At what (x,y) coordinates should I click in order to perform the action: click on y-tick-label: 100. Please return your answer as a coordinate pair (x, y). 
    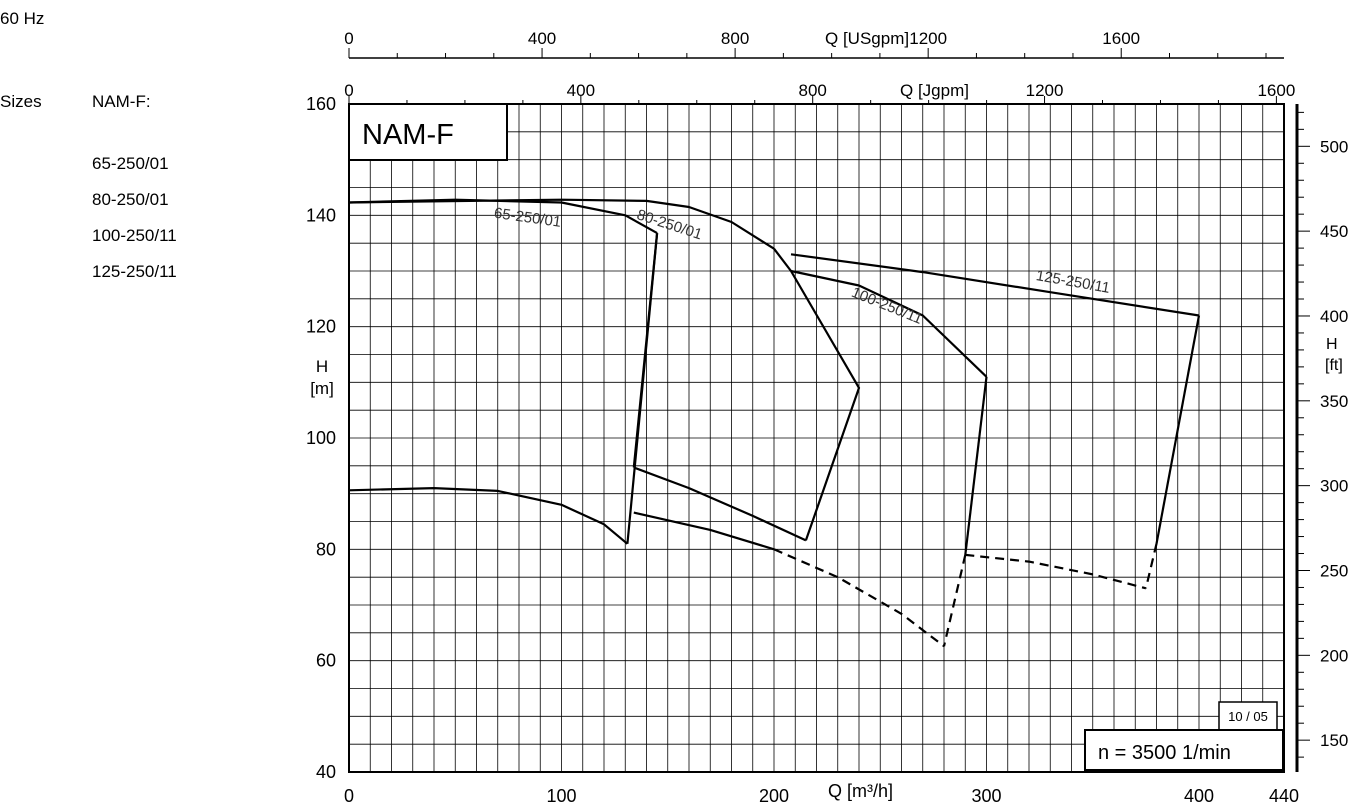
    Looking at the image, I should click on (321, 438).